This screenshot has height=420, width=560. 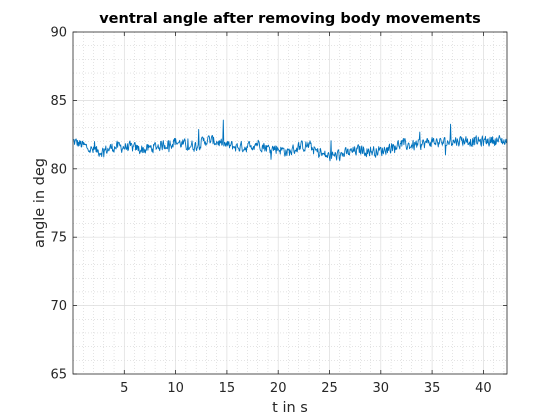 I want to click on y-tick-label: 90, so click(x=58, y=33).